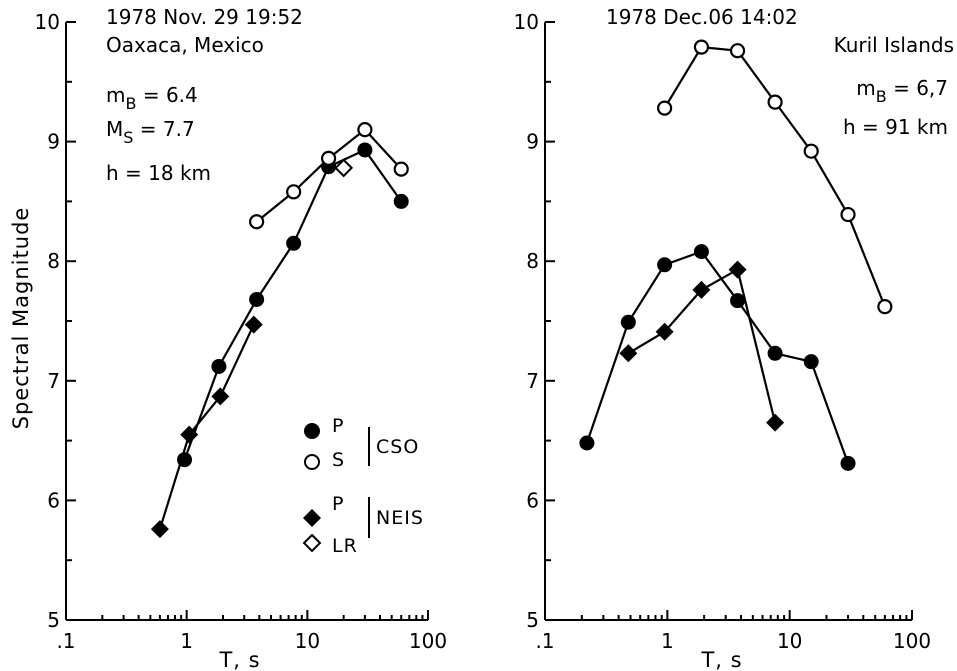  Describe the element at coordinates (338, 426) in the screenshot. I see `legend-label-p-cso: P` at that location.